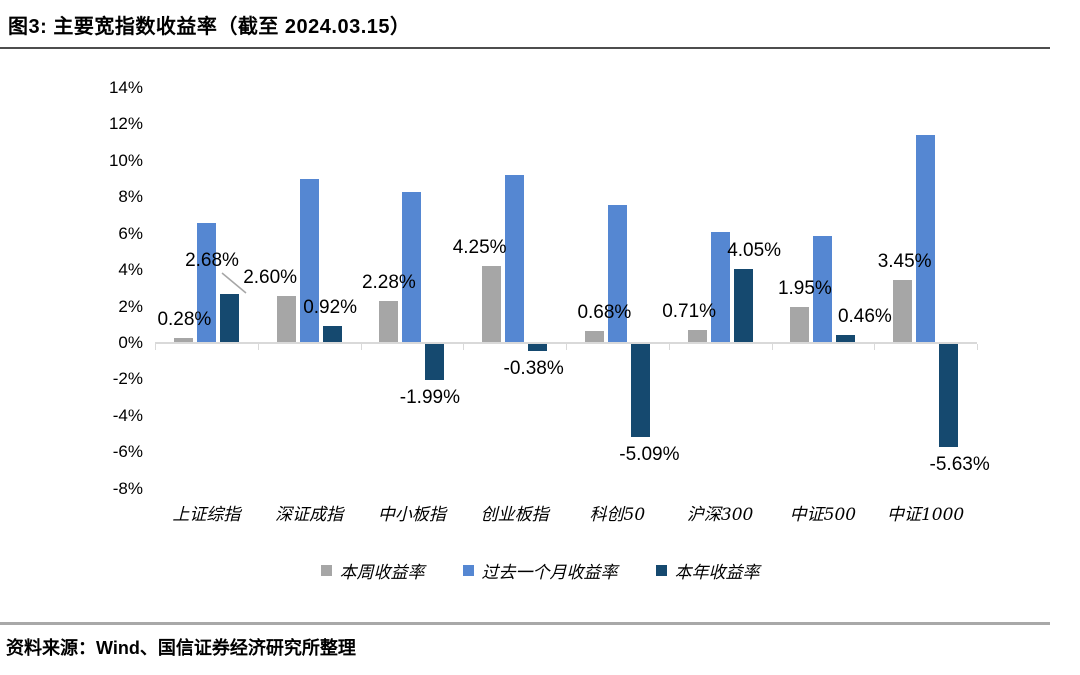 This screenshot has width=1080, height=675. What do you see at coordinates (823, 515) in the screenshot?
I see `x-axis-category-label: 中证500` at bounding box center [823, 515].